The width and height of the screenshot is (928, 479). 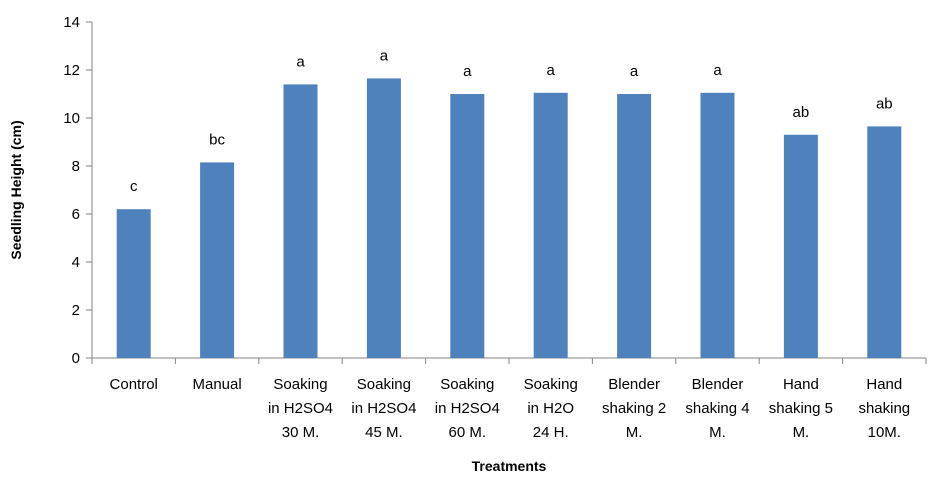 What do you see at coordinates (384, 432) in the screenshot?
I see `category-label: 45 M.` at bounding box center [384, 432].